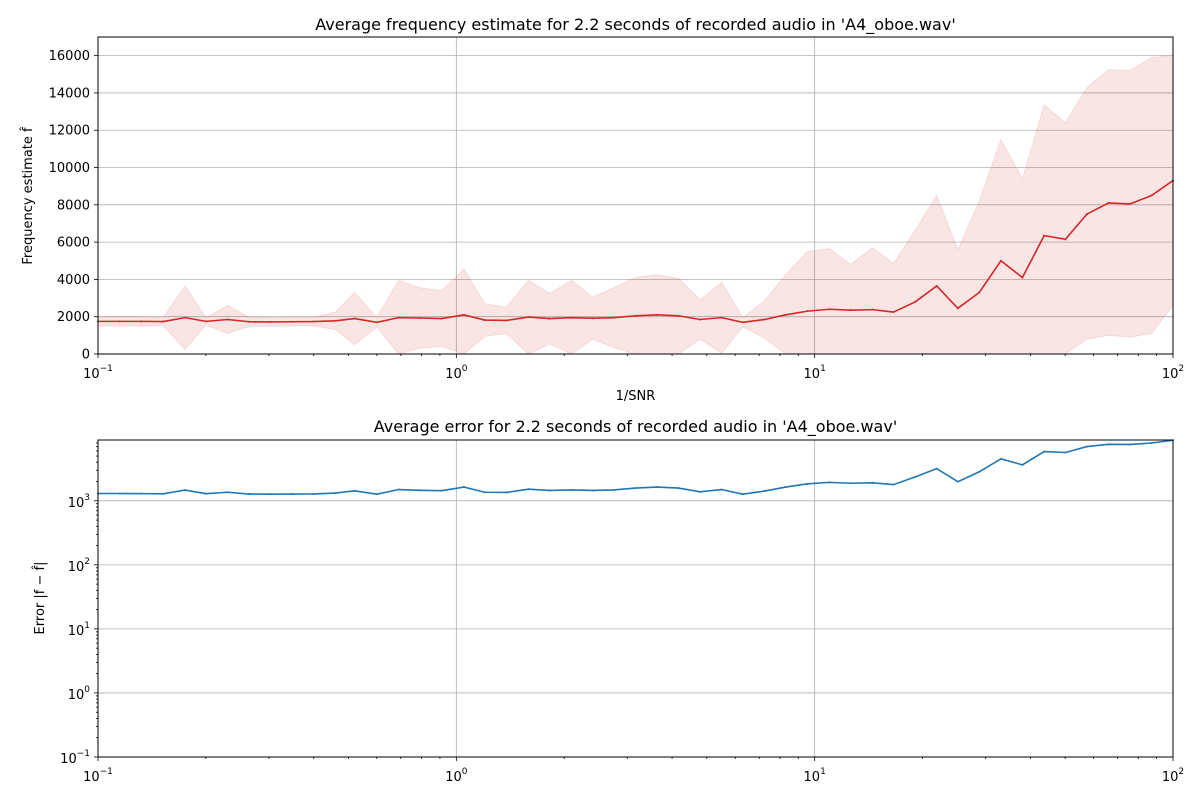 Image resolution: width=1200 pixels, height=800 pixels. Describe the element at coordinates (815, 776) in the screenshot. I see `bottom-x-tick-label: 10¹` at that location.